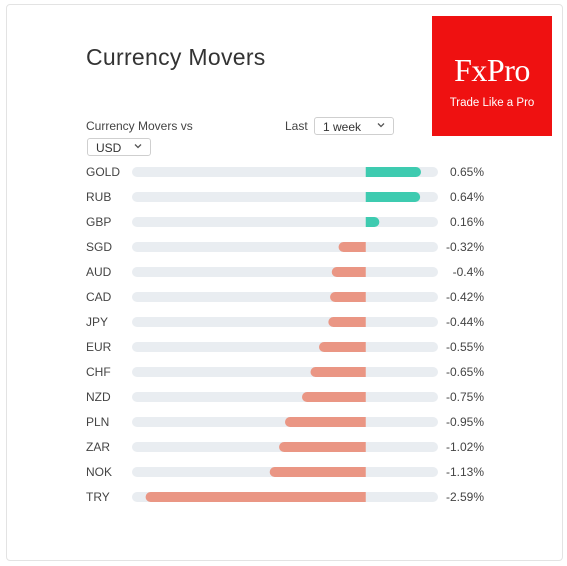 The height and width of the screenshot is (566, 567). What do you see at coordinates (352, 247) in the screenshot?
I see `bar-sgd` at bounding box center [352, 247].